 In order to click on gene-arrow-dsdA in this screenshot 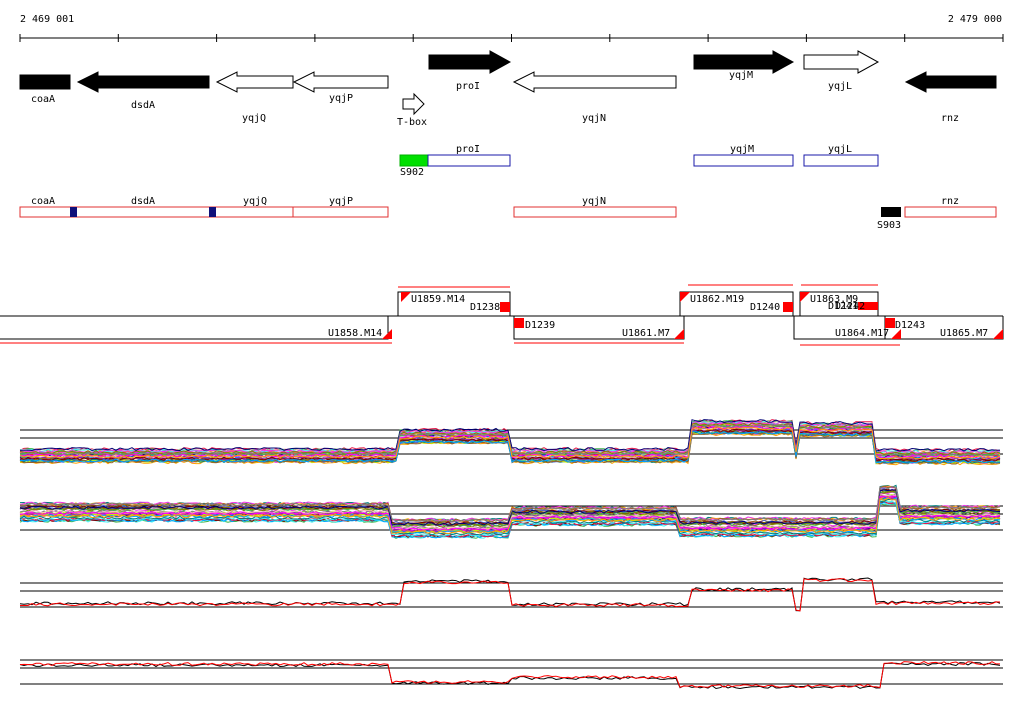, I will do `click(143, 82)`.